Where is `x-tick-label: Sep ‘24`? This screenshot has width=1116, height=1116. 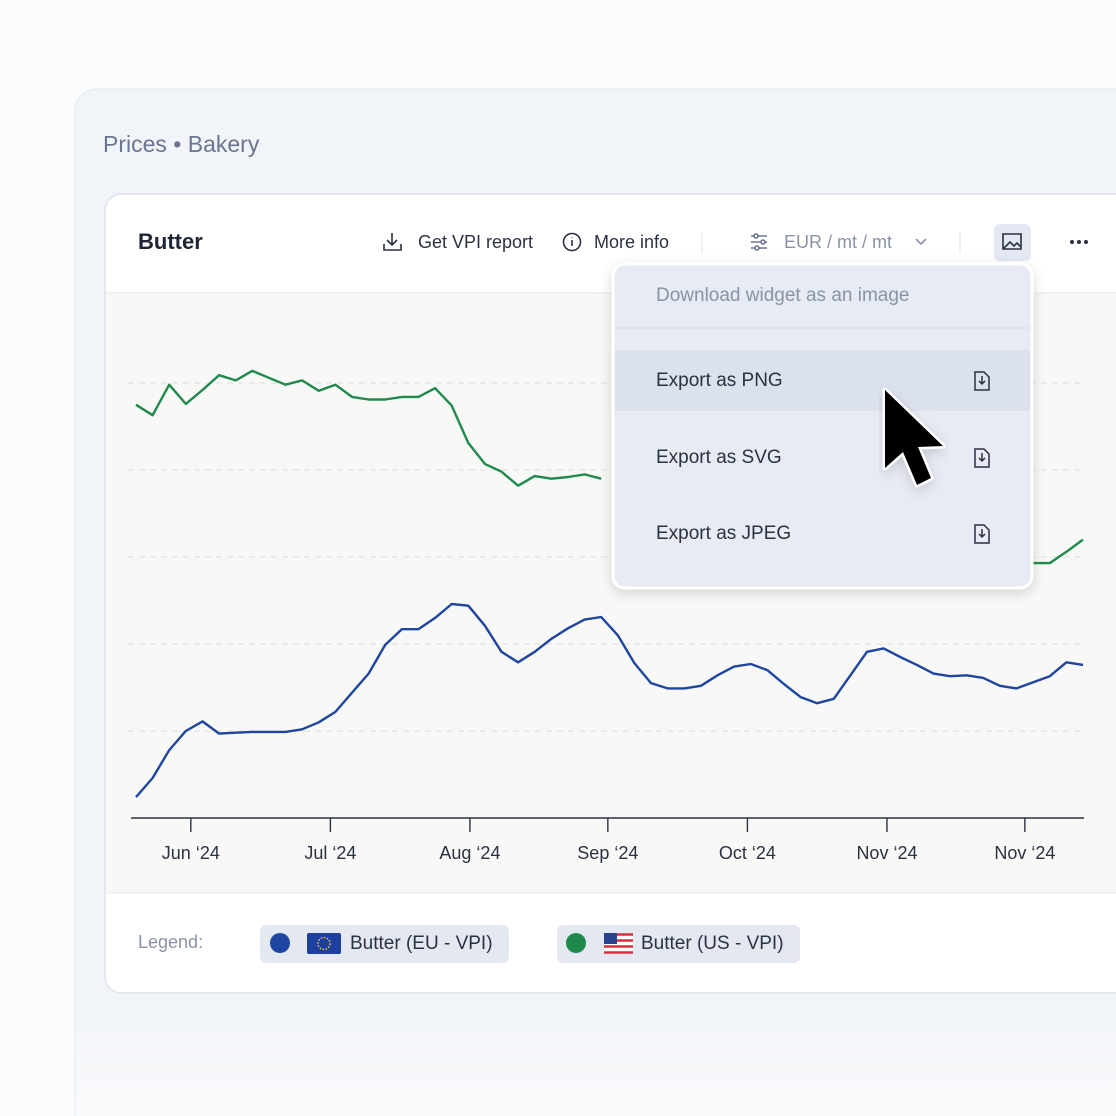 x-tick-label: Sep ‘24 is located at coordinates (607, 853).